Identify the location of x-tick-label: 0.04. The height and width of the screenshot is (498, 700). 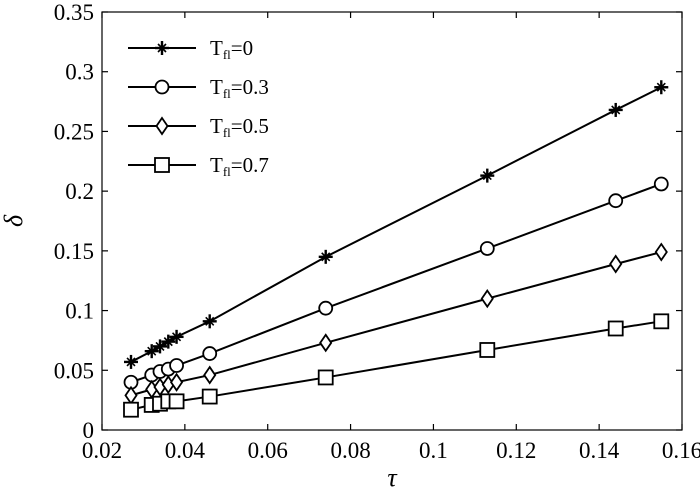
(185, 450).